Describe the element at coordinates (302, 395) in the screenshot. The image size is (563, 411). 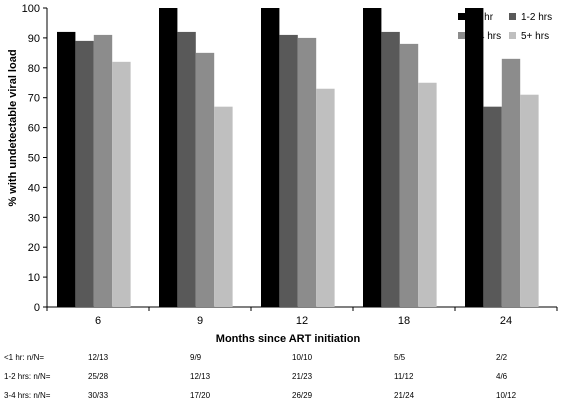
I see `table-cell: 26/29` at that location.